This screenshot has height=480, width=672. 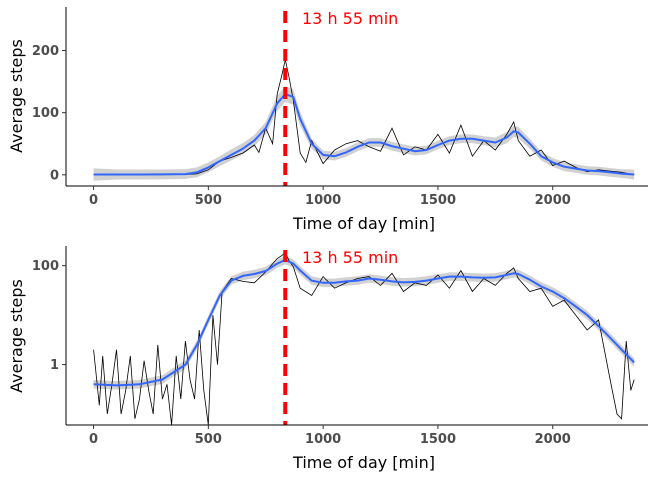 I want to click on top-smooth-series, so click(x=364, y=134).